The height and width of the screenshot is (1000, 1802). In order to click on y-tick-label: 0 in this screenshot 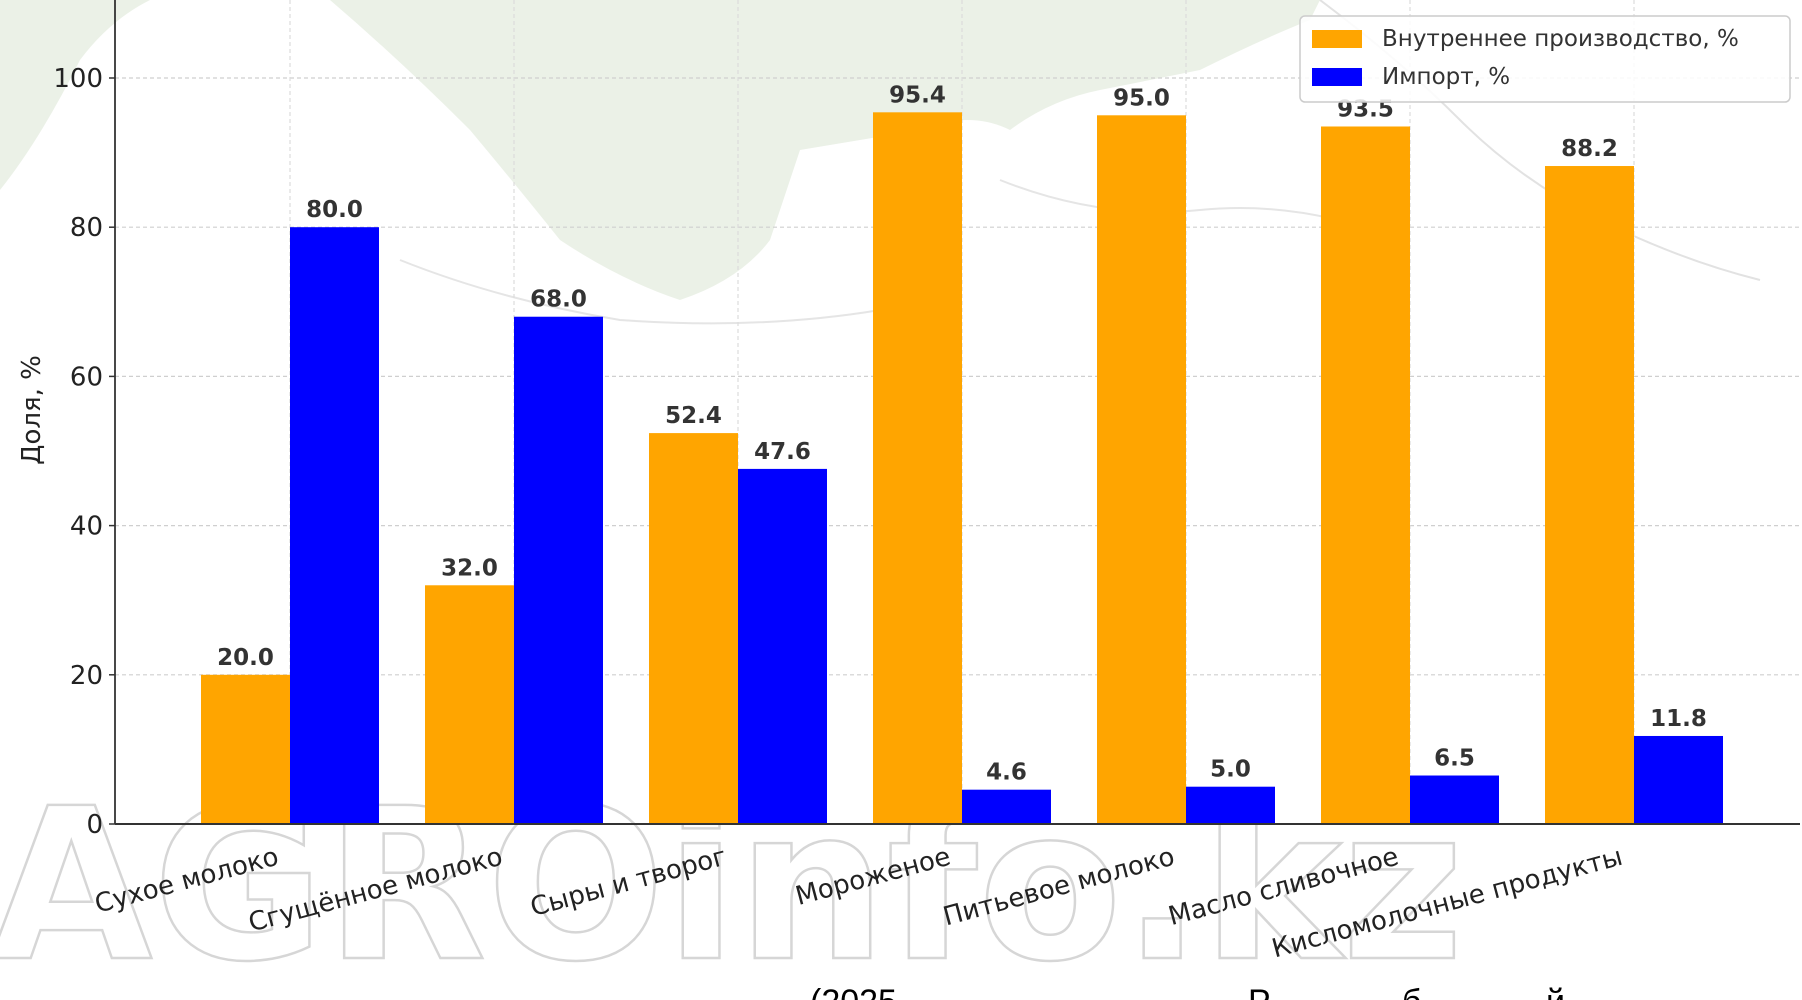, I will do `click(94, 825)`.